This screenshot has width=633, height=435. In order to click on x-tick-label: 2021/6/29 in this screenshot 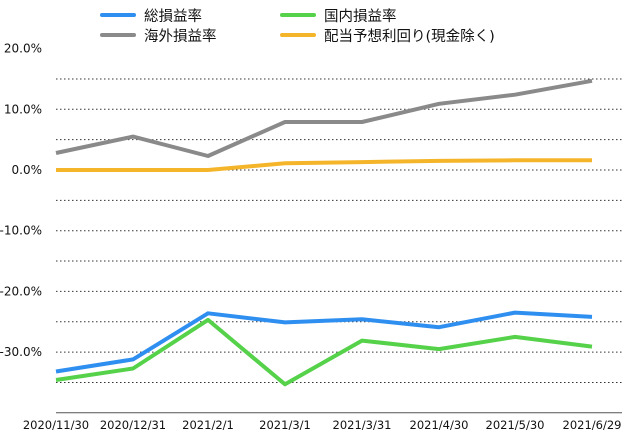, I will do `click(592, 425)`.